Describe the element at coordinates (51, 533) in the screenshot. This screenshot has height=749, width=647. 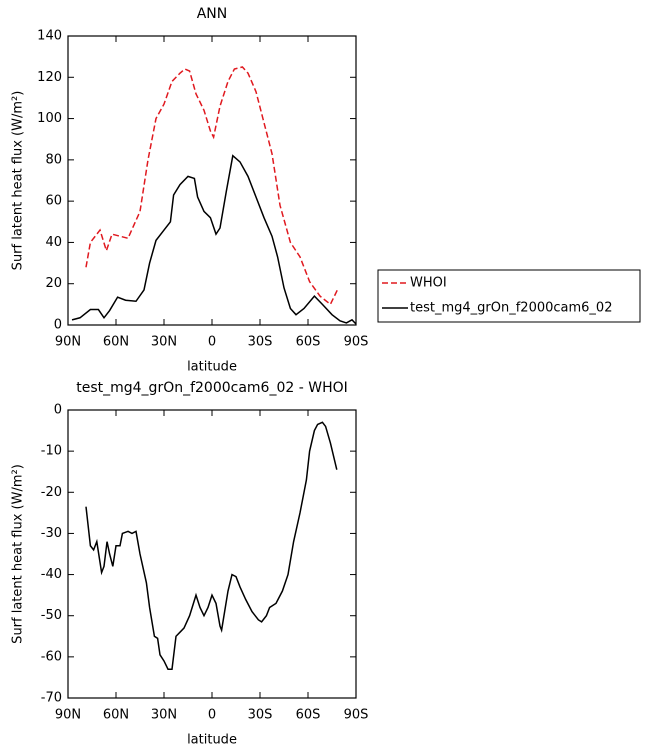
I see `y-tick-label: -30` at that location.